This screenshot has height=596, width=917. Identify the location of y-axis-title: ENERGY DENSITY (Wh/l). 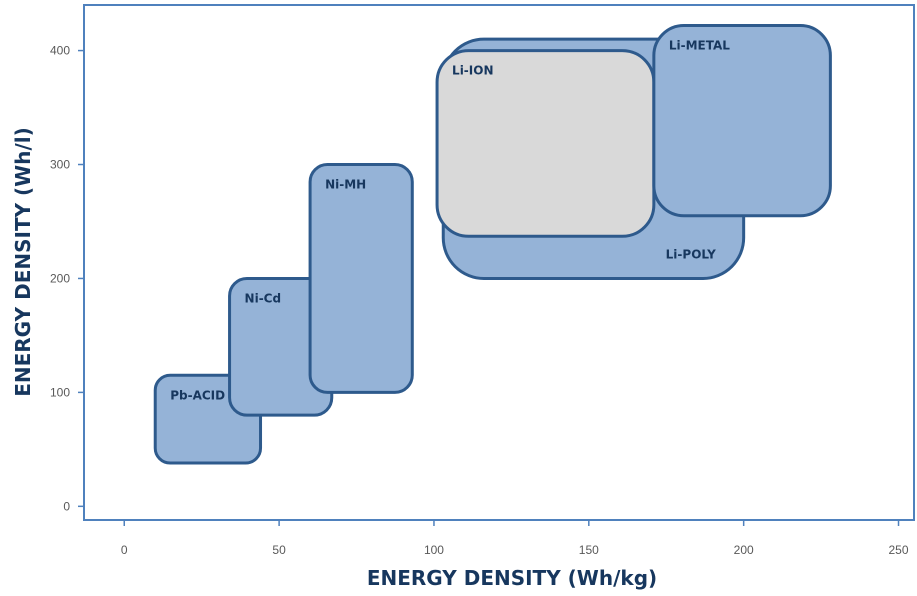
(23, 262).